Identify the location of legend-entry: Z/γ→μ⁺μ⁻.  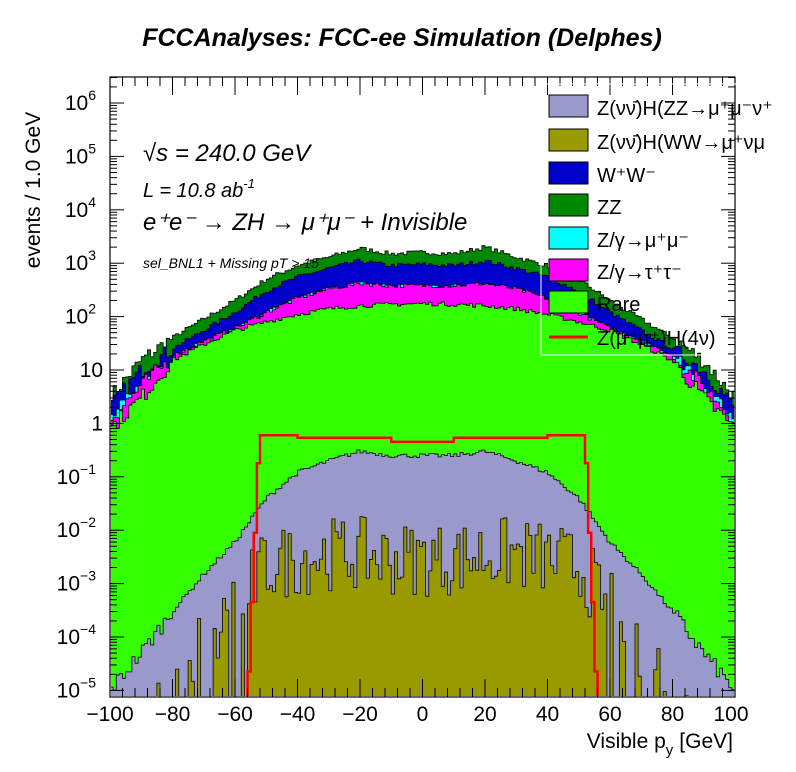
(618, 239).